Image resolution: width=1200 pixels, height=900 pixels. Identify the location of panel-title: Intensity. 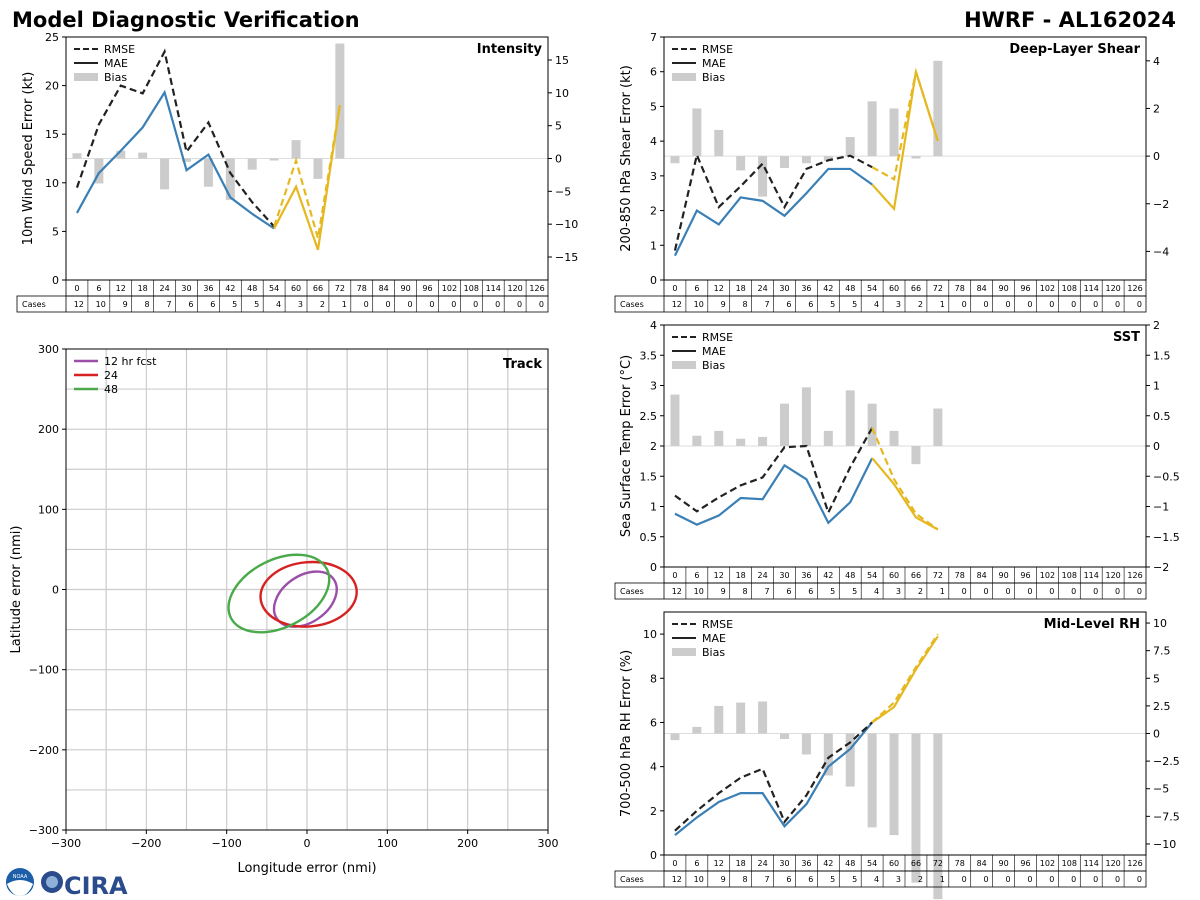
(510, 49).